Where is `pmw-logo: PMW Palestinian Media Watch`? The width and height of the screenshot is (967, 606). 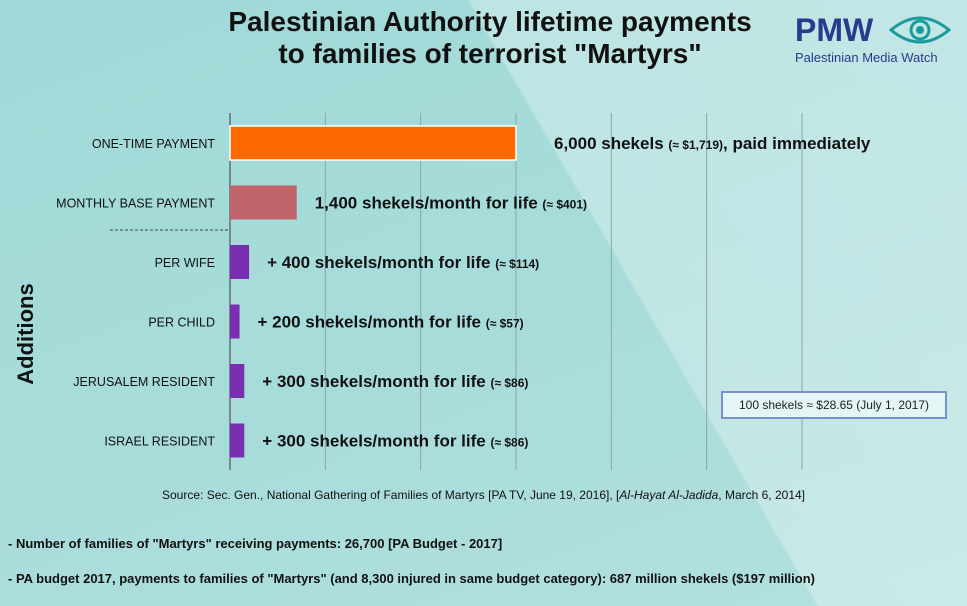 pmw-logo: PMW Palestinian Media Watch is located at coordinates (875, 38).